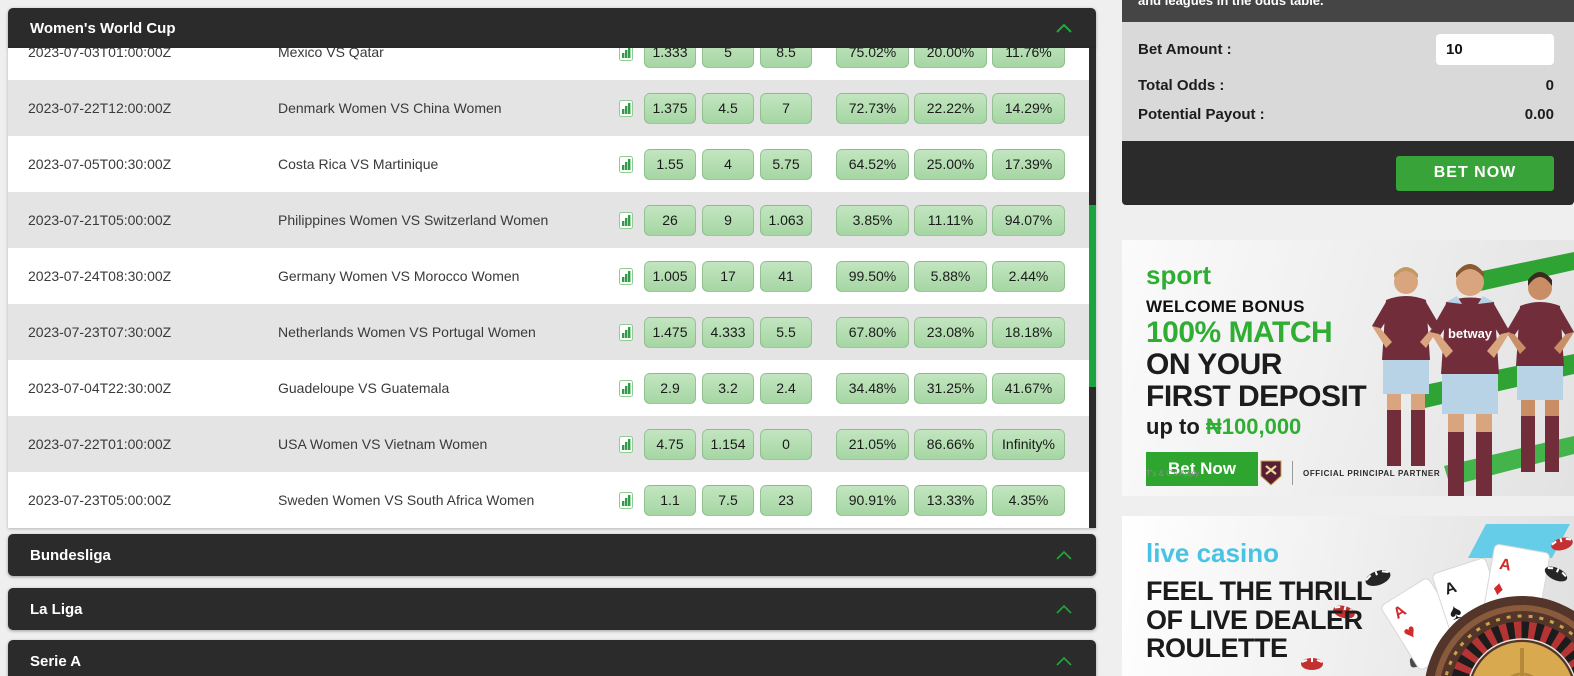 Image resolution: width=1574 pixels, height=676 pixels. Describe the element at coordinates (786, 108) in the screenshot. I see `odds-button: 7` at that location.